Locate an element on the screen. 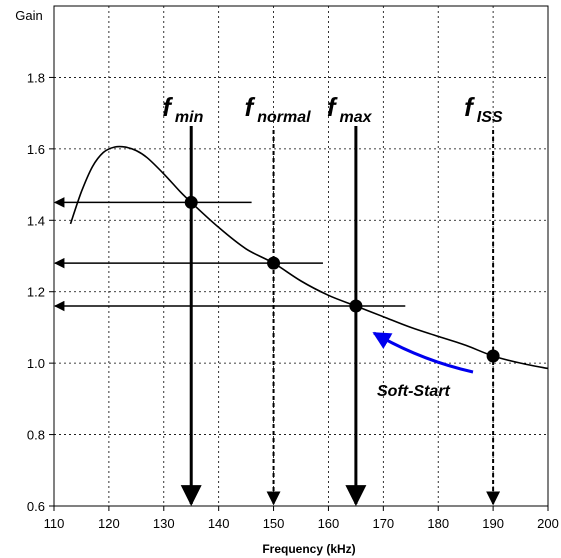 The image size is (561, 558). y-tick-label: 1.4 is located at coordinates (36, 220).